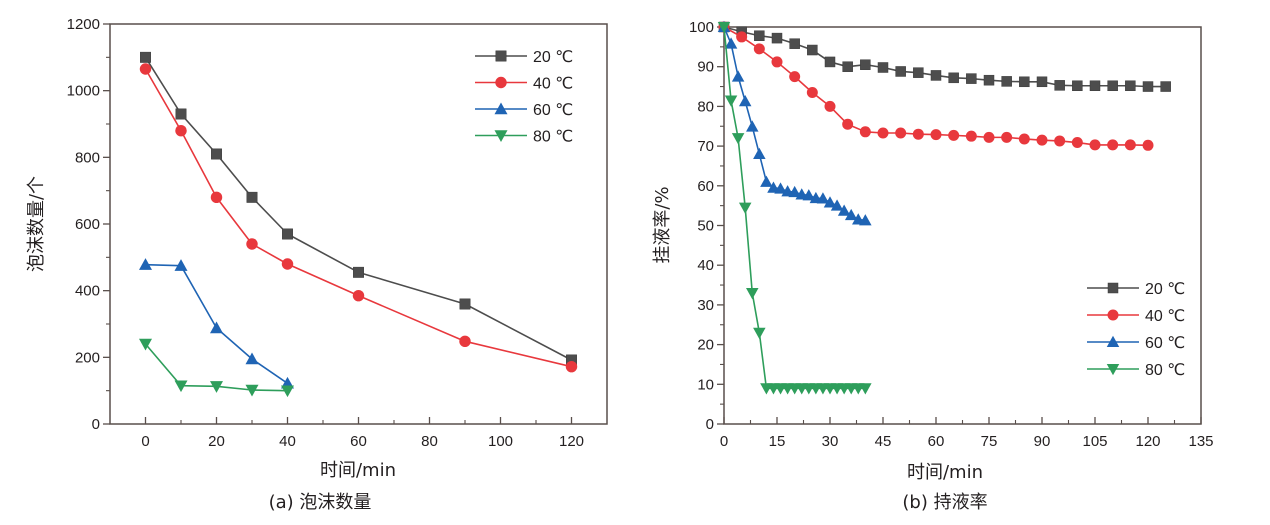 The image size is (1270, 525). Describe the element at coordinates (500, 441) in the screenshot. I see `x-tick-label: 100` at that location.